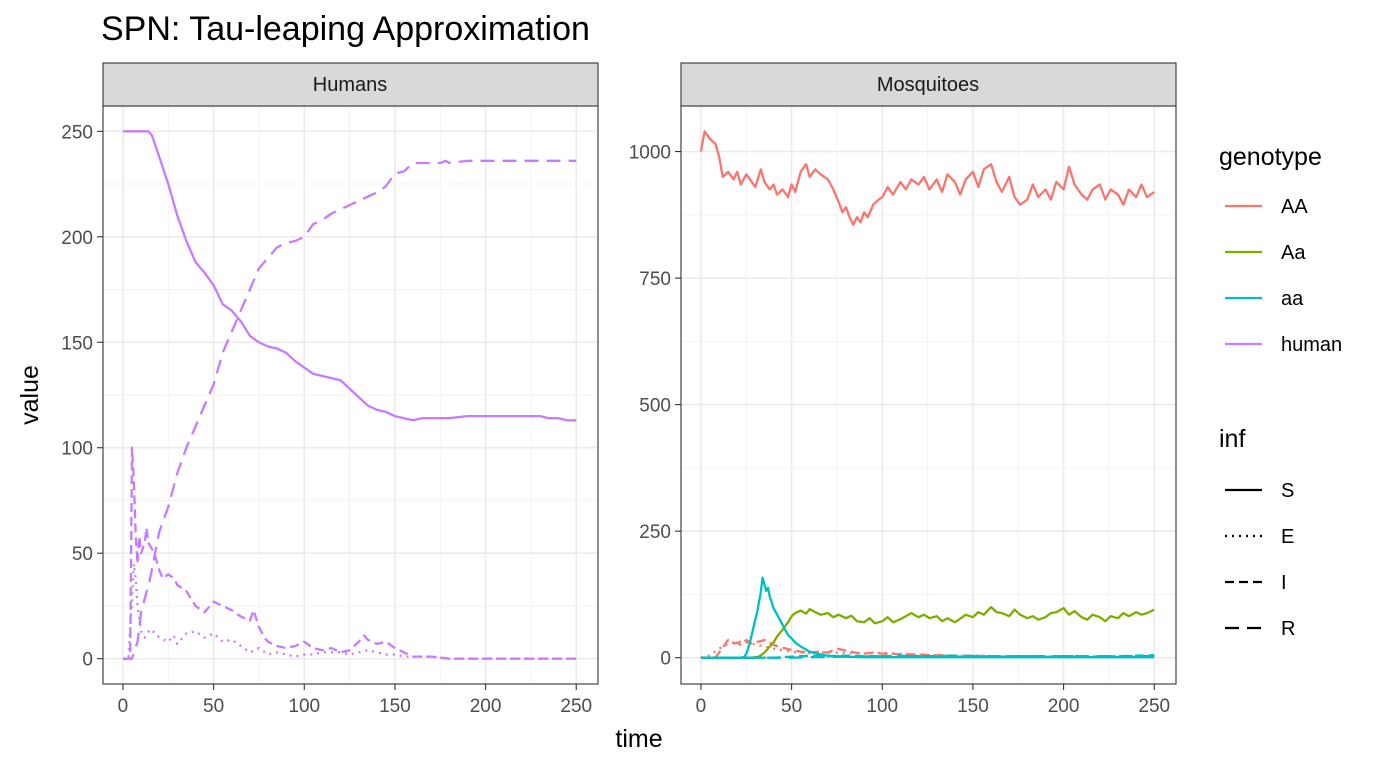  I want to click on x-axis-title: time, so click(638, 739).